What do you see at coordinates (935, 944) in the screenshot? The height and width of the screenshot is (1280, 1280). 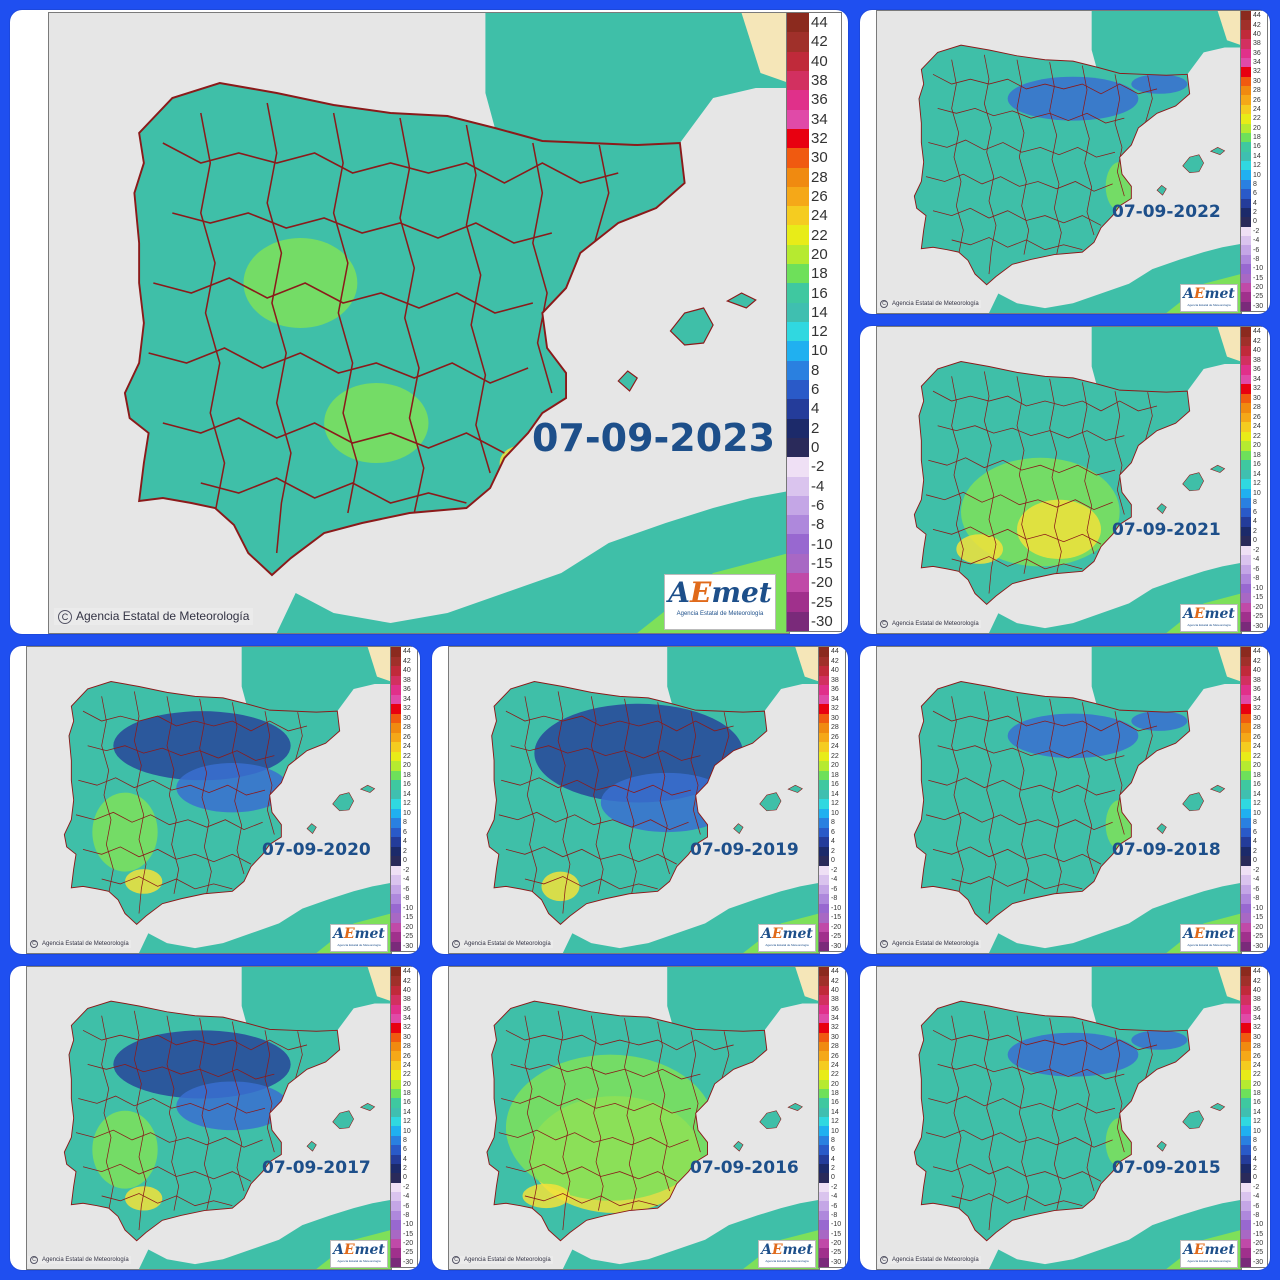 I see `copyright-text: Agencia Estatal de Meteorología` at bounding box center [935, 944].